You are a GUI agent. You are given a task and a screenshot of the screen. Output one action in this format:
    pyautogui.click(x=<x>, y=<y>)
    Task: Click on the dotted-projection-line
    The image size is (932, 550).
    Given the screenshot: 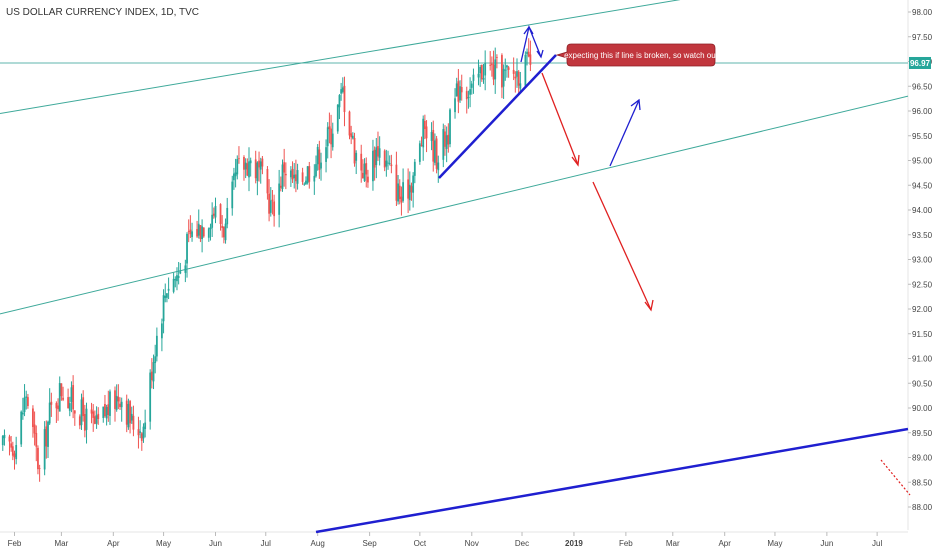 What is the action you would take?
    pyautogui.click(x=895, y=477)
    